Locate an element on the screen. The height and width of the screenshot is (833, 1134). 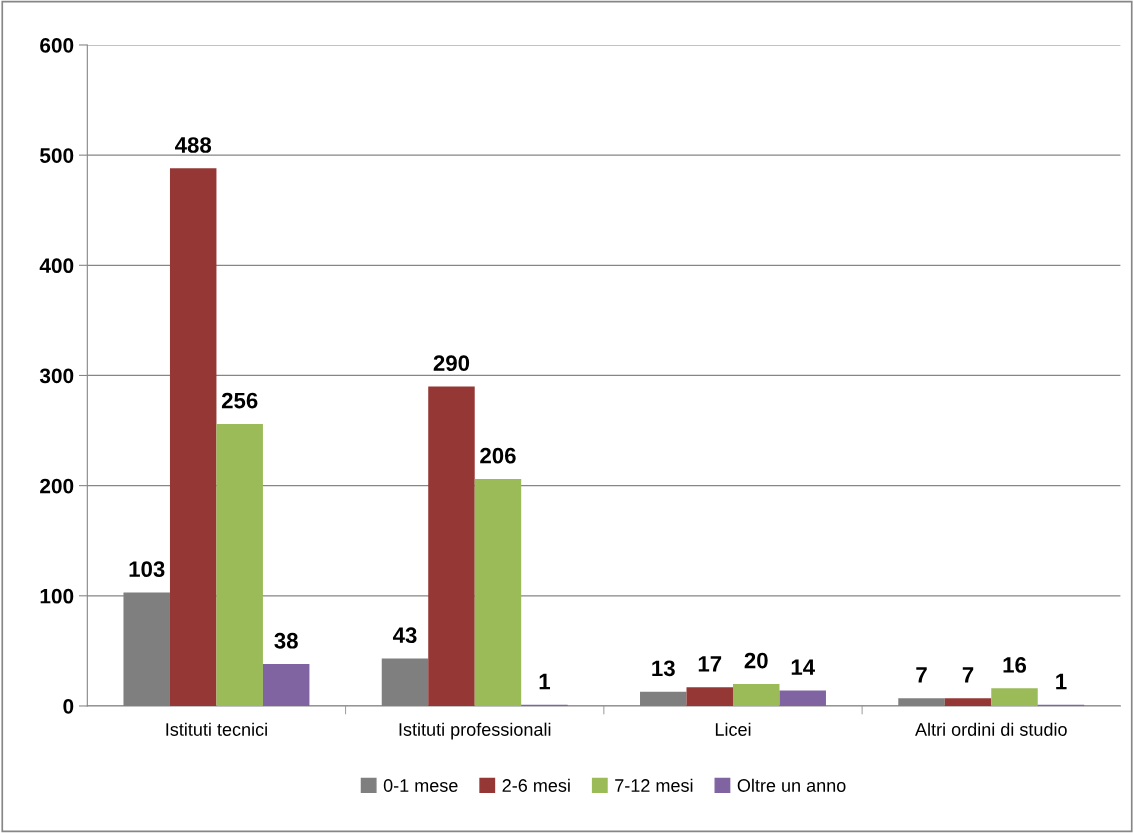
x-tick-label: Licei is located at coordinates (733, 729).